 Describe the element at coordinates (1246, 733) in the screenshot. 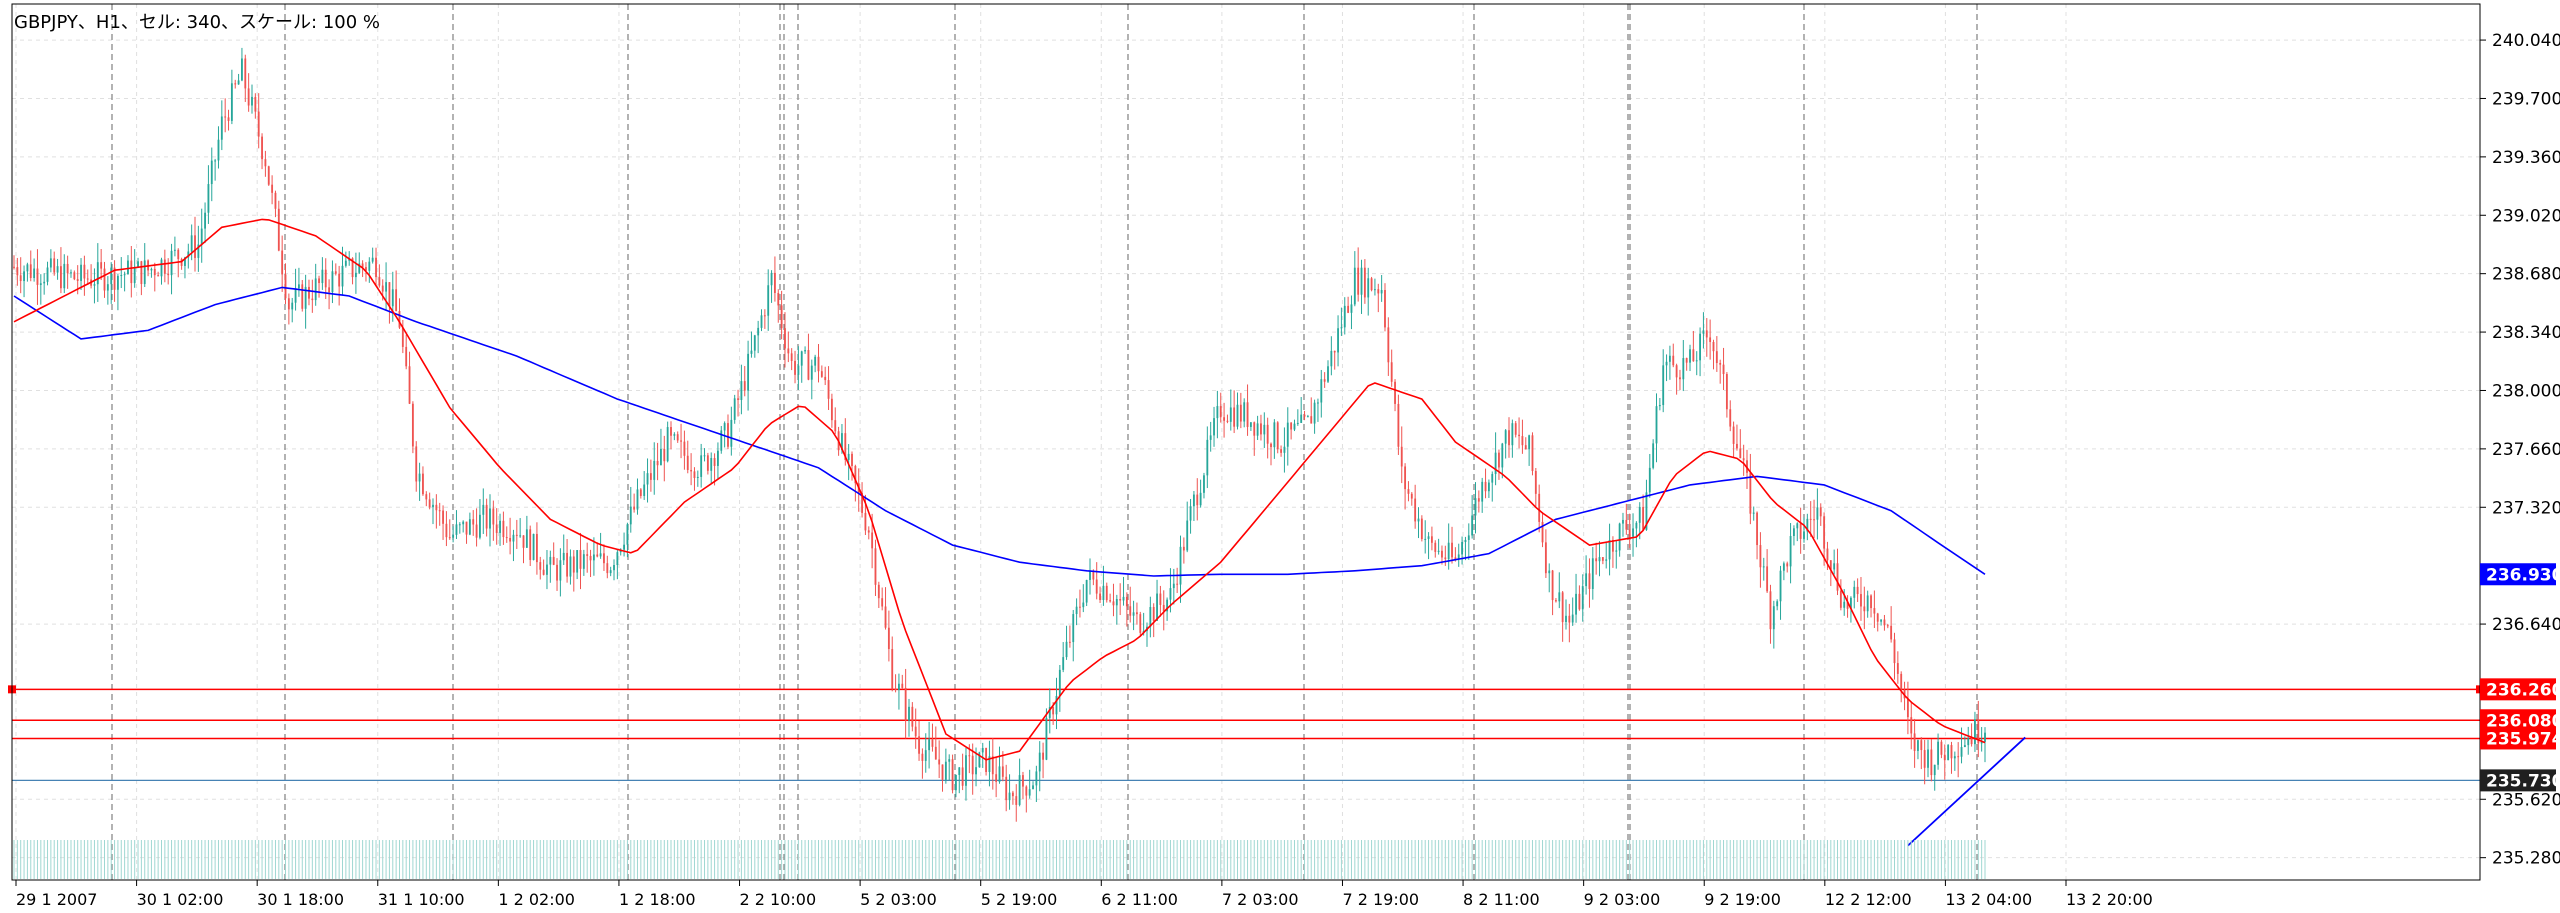

I see `horizontal-levels` at that location.